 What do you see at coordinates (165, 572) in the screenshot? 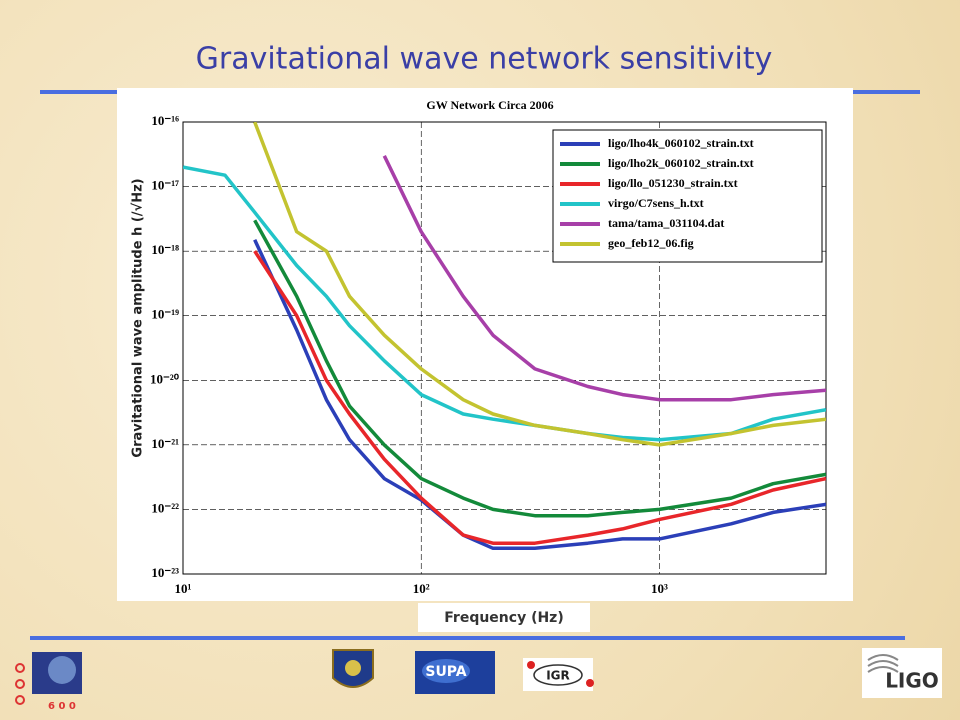
I see `y-tick-label: 10⁻²³` at bounding box center [165, 572].